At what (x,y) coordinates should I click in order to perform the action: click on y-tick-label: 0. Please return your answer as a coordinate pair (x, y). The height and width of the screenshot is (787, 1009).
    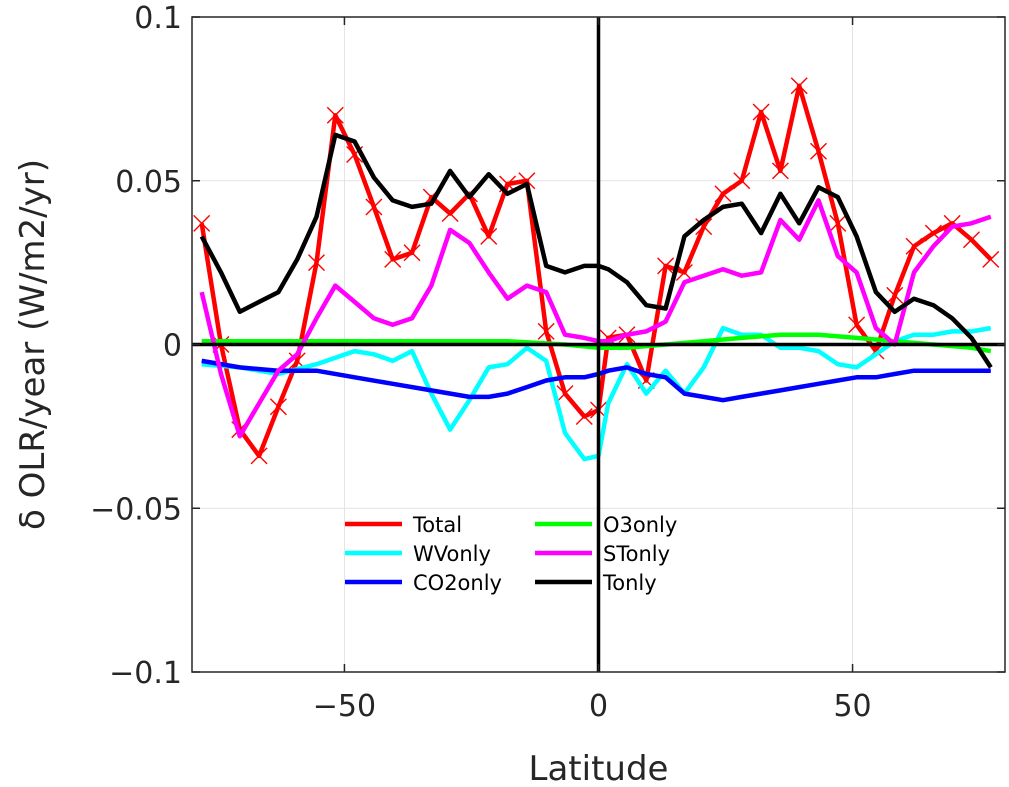
    Looking at the image, I should click on (172, 346).